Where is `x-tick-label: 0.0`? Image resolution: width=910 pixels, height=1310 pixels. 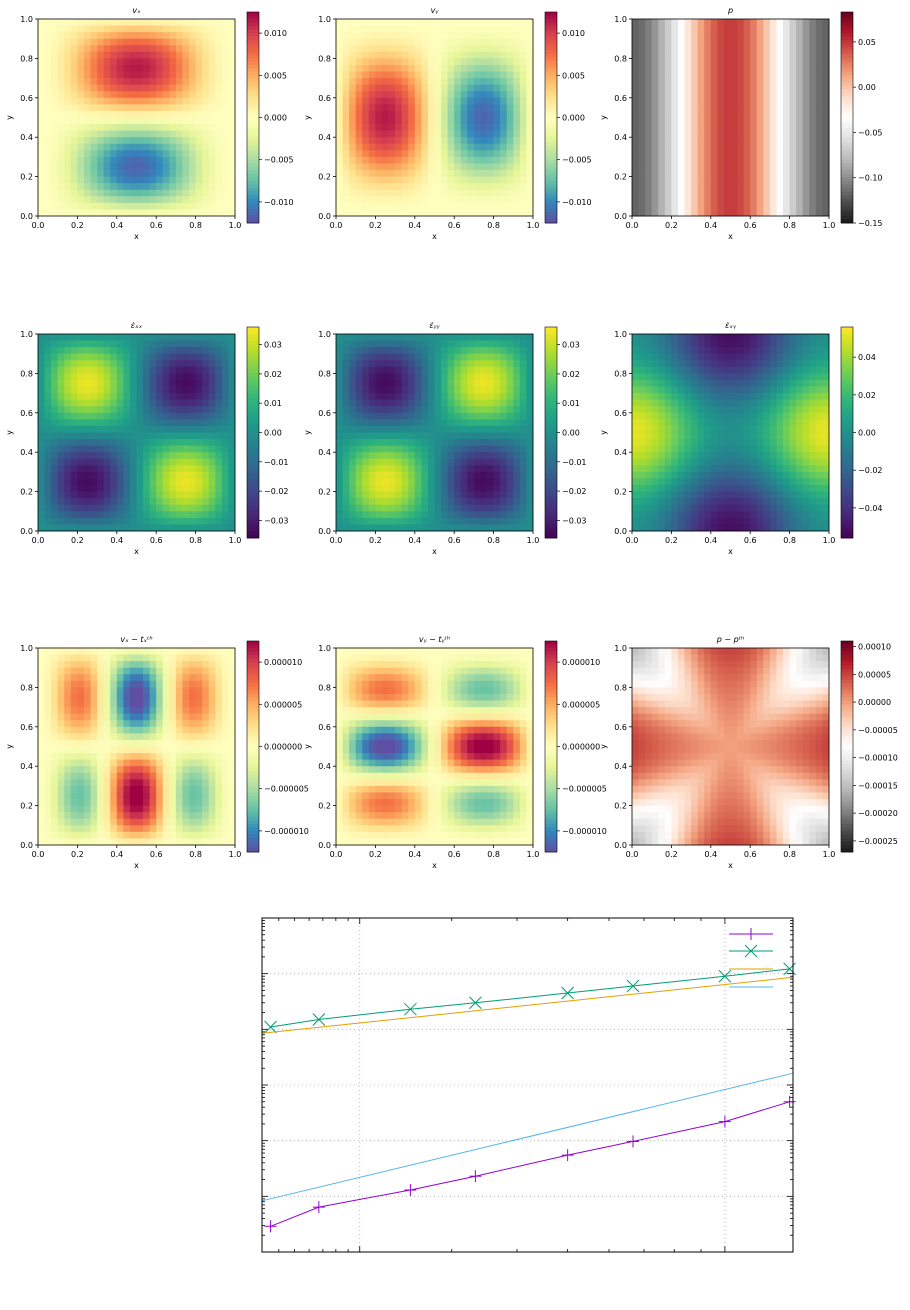
x-tick-label: 0.0 is located at coordinates (632, 225).